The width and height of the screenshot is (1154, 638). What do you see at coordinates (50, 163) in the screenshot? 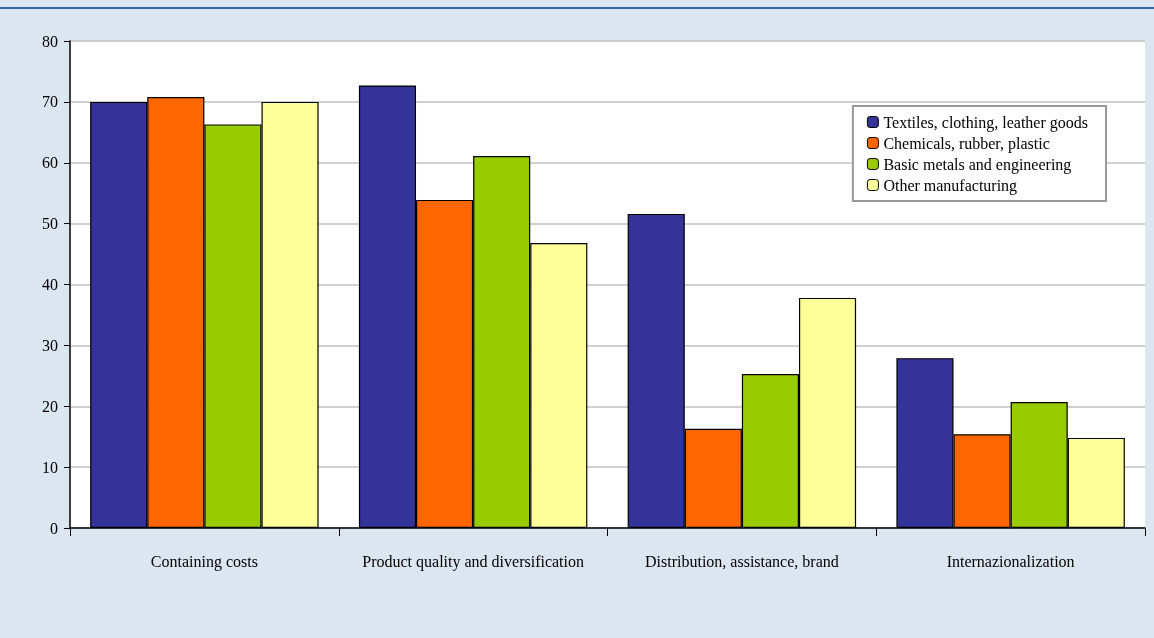
I see `y-tick-label: 60` at bounding box center [50, 163].